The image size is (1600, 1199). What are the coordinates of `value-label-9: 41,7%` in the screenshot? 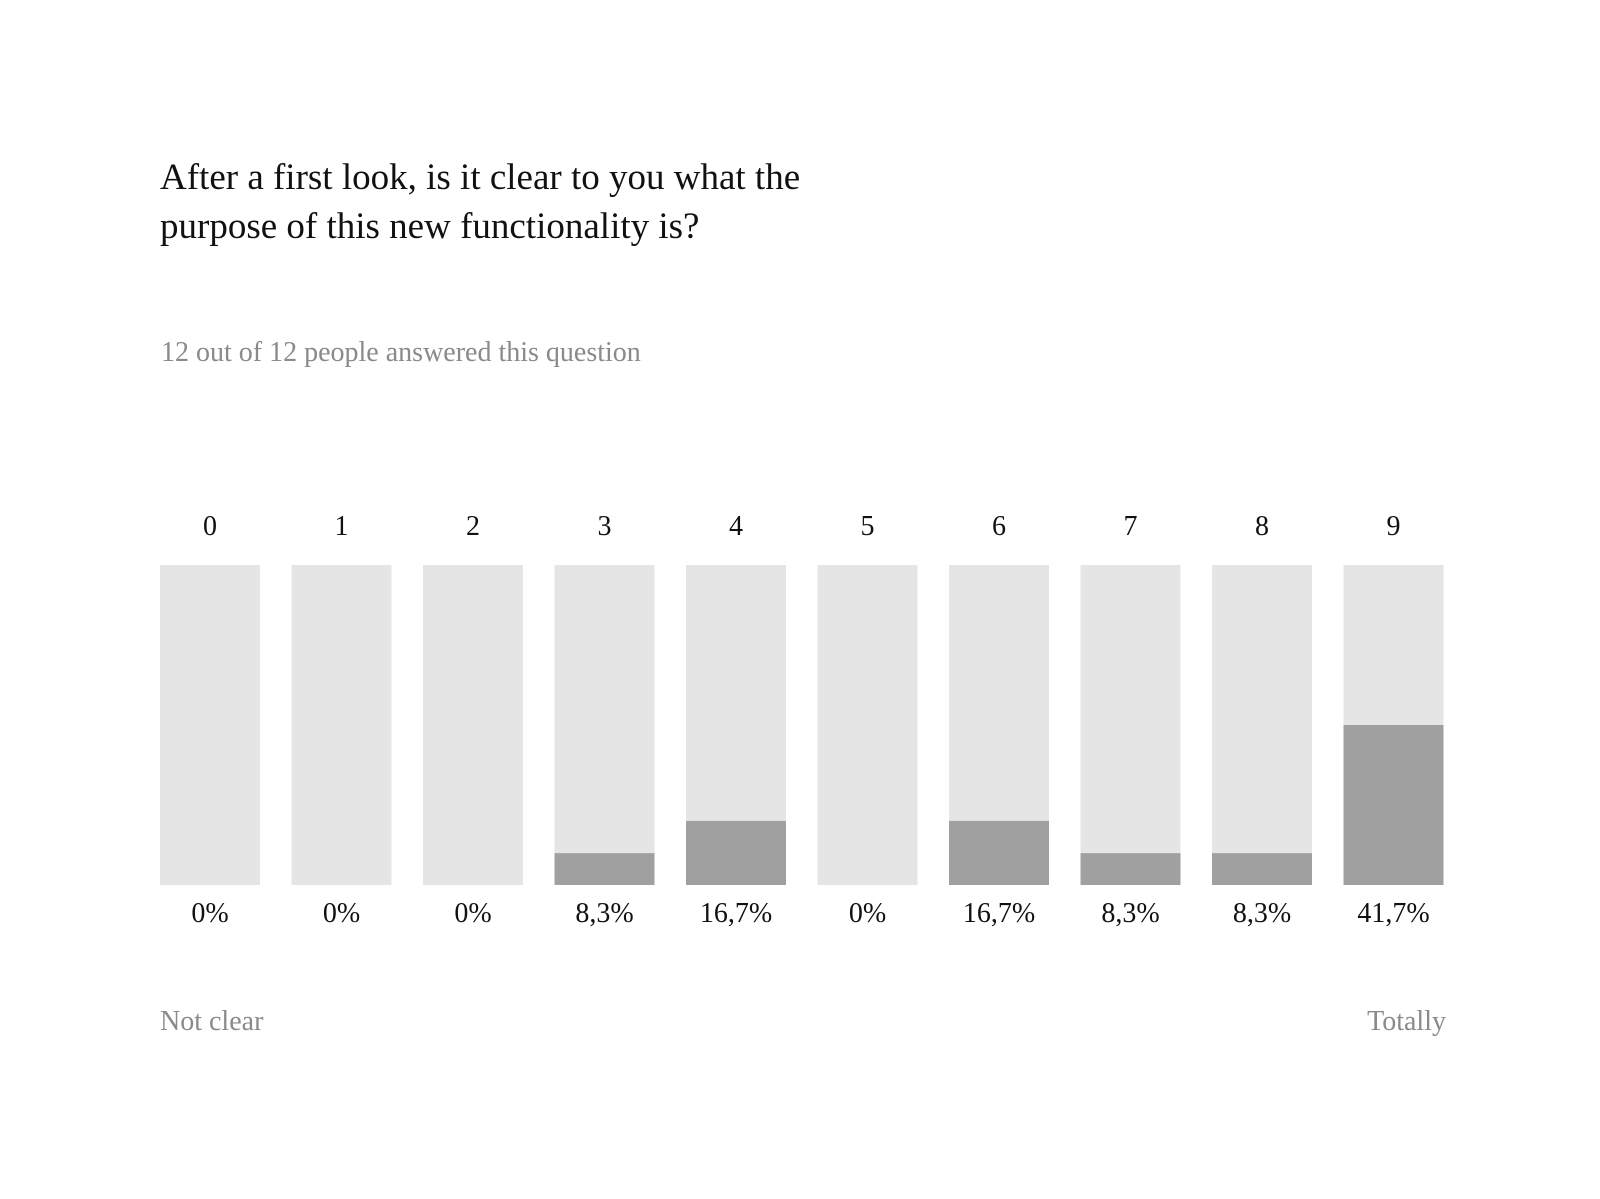 It's located at (1393, 913).